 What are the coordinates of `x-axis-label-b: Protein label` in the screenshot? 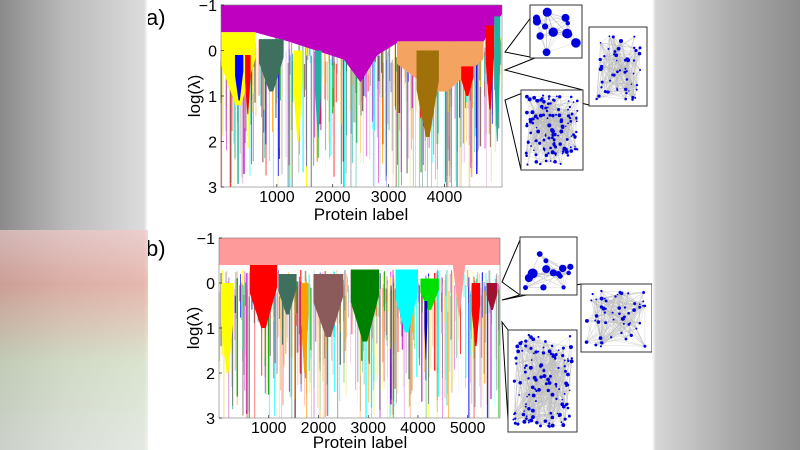 It's located at (360, 441).